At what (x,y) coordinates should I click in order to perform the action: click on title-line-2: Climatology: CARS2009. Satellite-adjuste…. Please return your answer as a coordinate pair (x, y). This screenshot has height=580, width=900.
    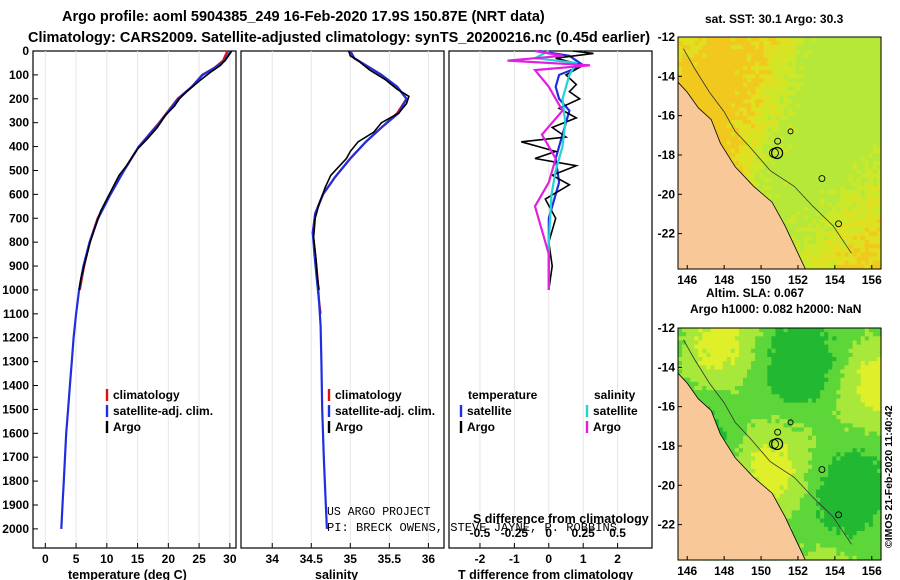
    Looking at the image, I should click on (339, 38).